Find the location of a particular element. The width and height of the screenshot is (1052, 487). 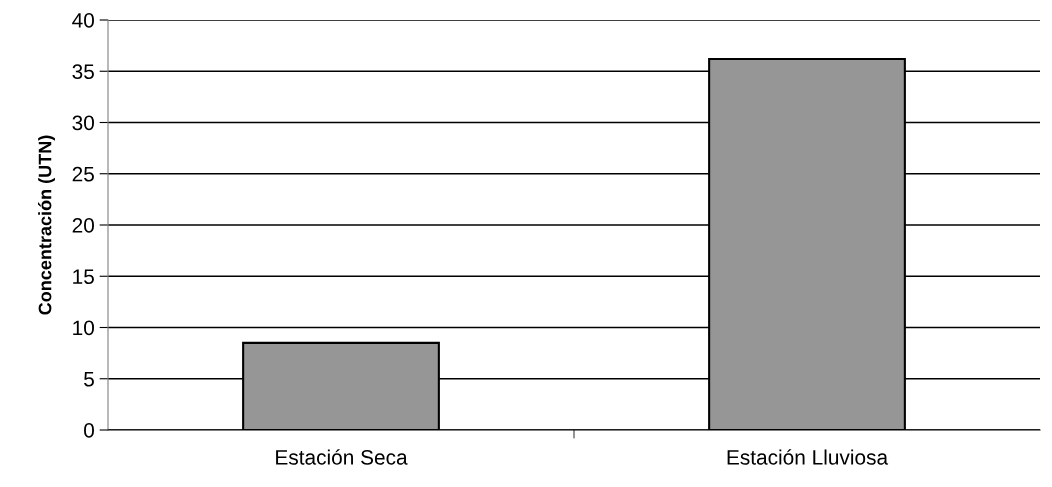

y-tick-label: 30 is located at coordinates (83, 123).